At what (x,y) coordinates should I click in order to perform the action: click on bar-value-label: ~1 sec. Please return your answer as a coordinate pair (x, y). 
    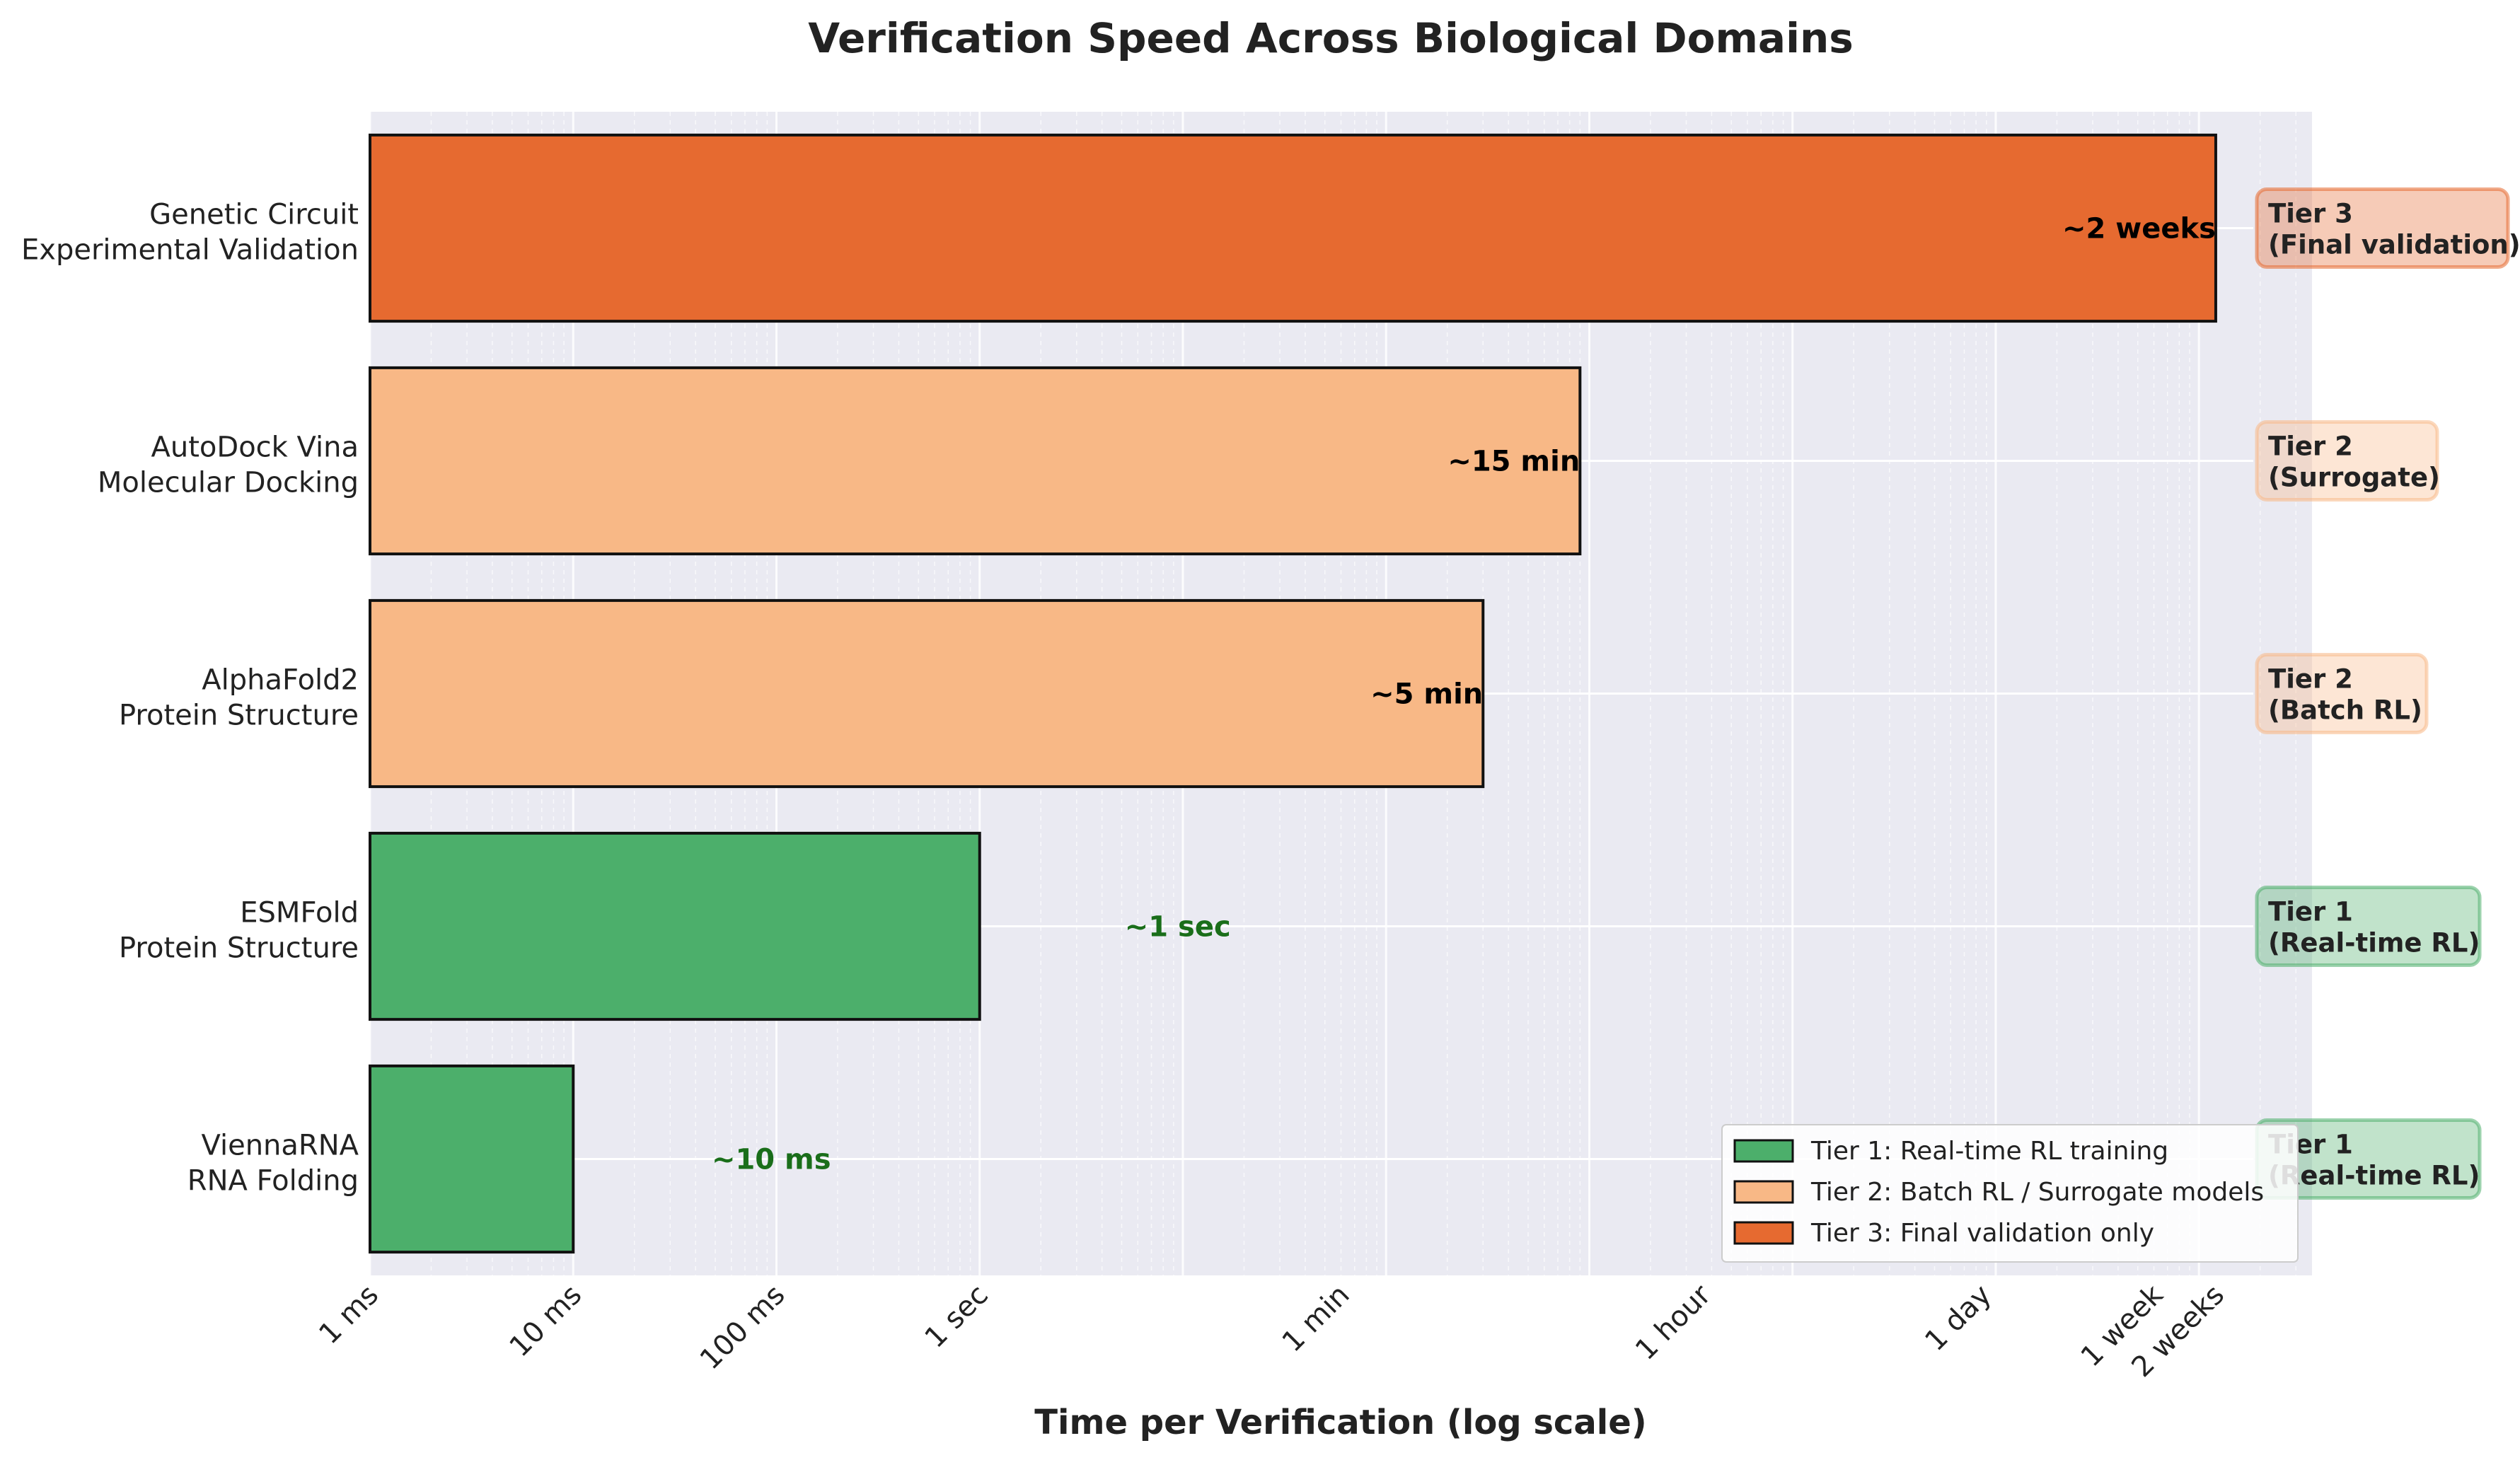
    Looking at the image, I should click on (1178, 927).